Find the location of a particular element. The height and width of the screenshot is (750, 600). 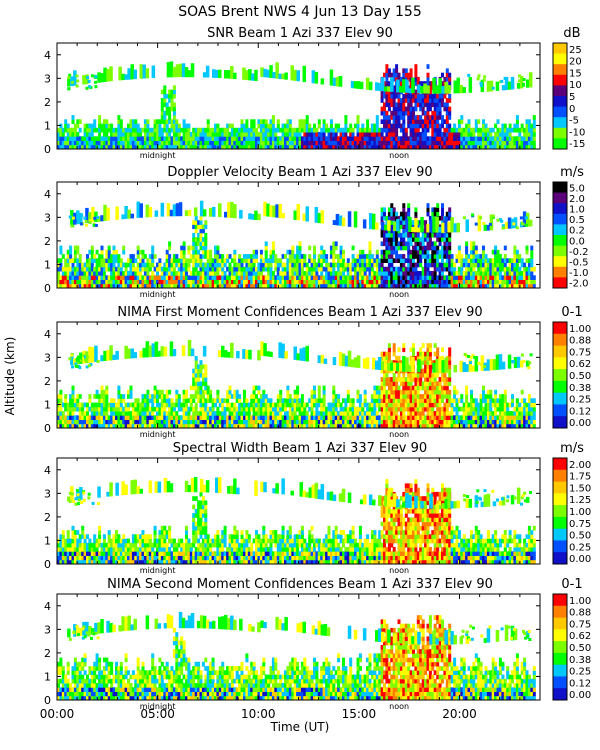

colorbar-label: 2.0 is located at coordinates (577, 199).